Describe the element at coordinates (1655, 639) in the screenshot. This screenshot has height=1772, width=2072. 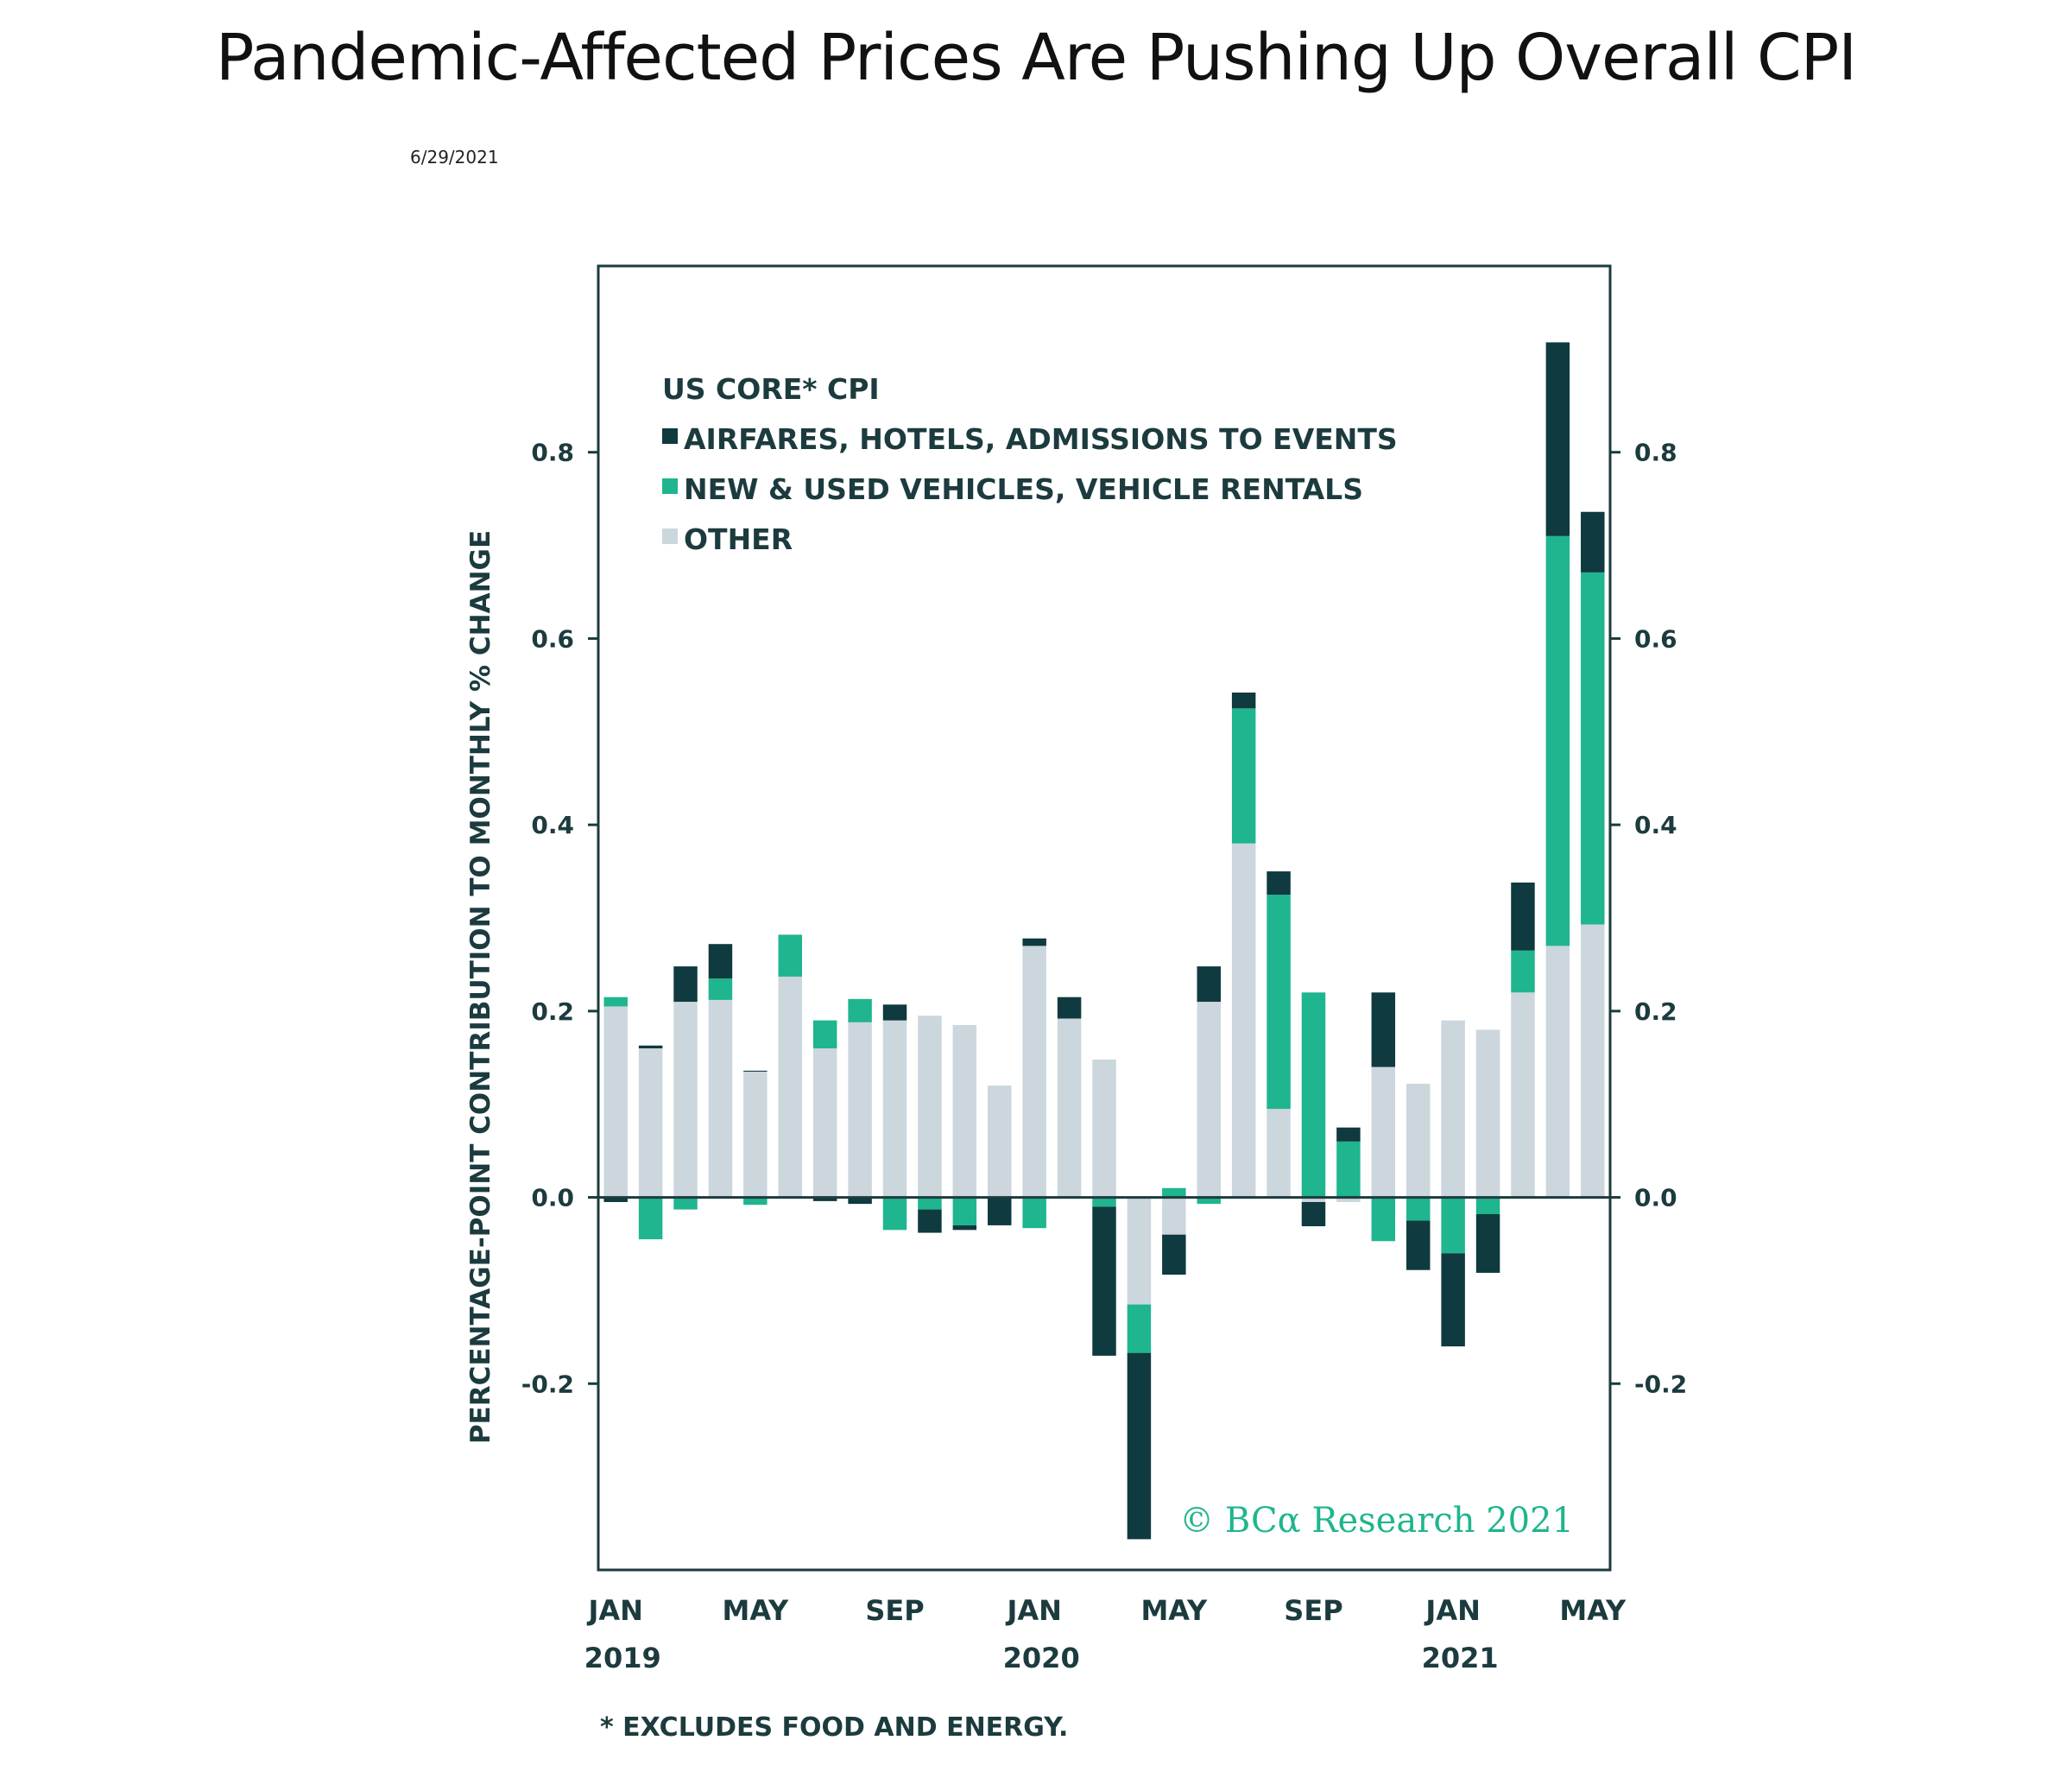
I see `y-tick-label-right: 0.6` at that location.